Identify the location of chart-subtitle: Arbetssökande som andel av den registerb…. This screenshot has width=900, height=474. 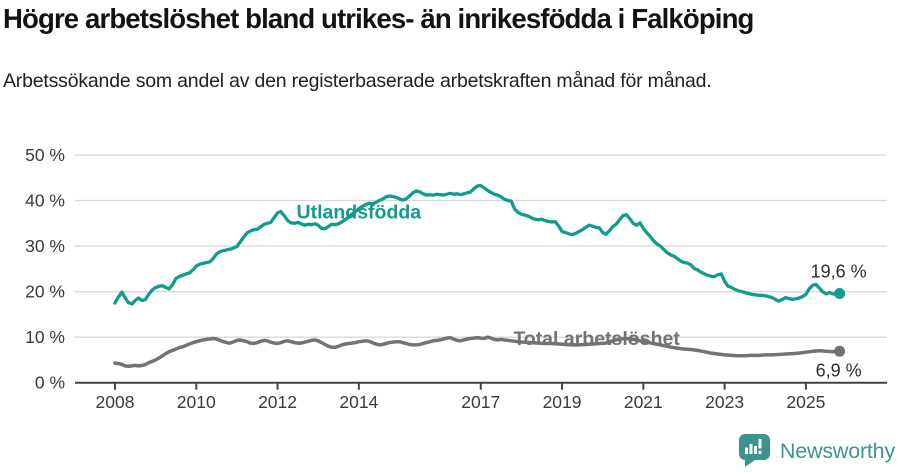
(357, 81).